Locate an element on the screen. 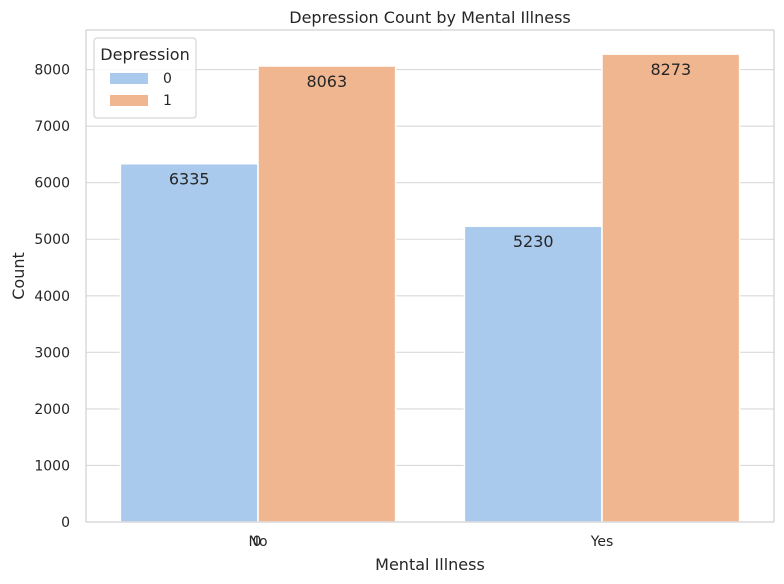 The height and width of the screenshot is (584, 784). chart-title: Depression Count by Mental Illness is located at coordinates (430, 17).